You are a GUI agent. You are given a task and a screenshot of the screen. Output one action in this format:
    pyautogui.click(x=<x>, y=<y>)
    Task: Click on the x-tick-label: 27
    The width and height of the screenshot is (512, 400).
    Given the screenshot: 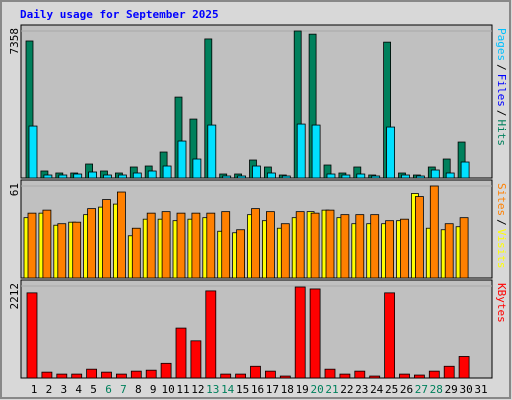 What is the action you would take?
    pyautogui.click(x=421, y=389)
    